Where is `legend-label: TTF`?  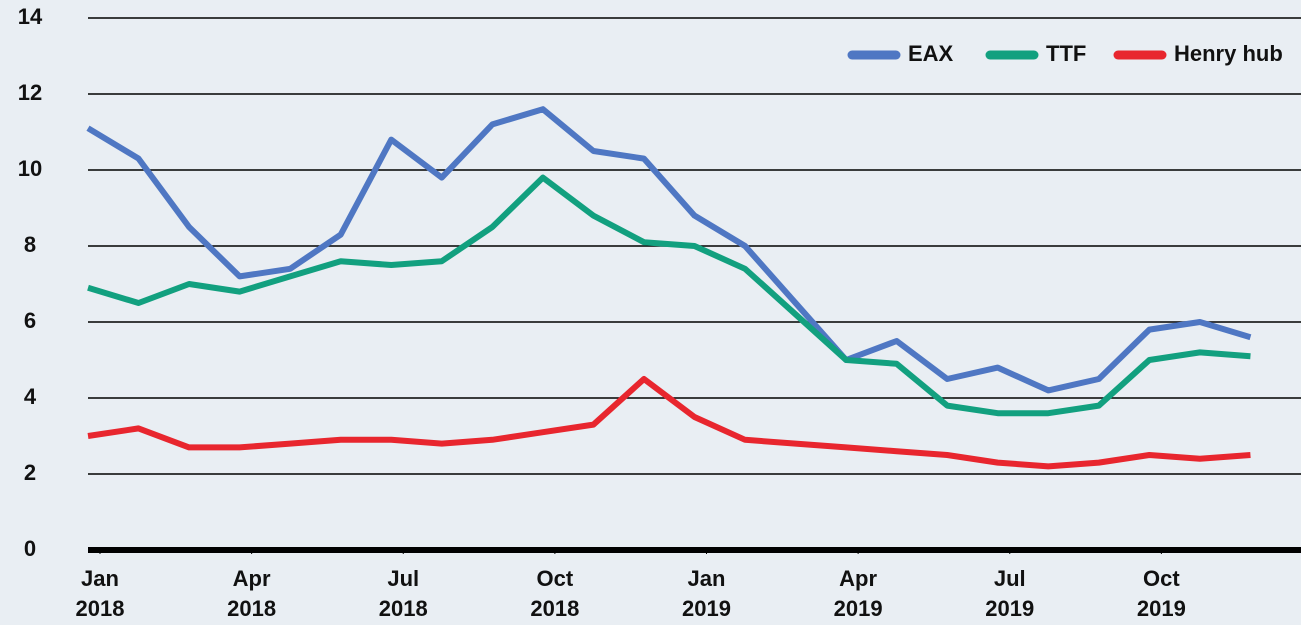 legend-label: TTF is located at coordinates (1066, 53).